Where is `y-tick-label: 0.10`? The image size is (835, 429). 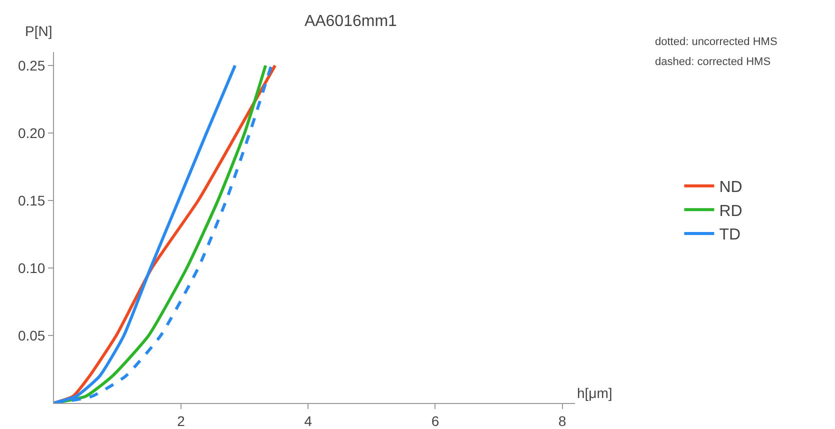
y-tick-label: 0.10 is located at coordinates (32, 268).